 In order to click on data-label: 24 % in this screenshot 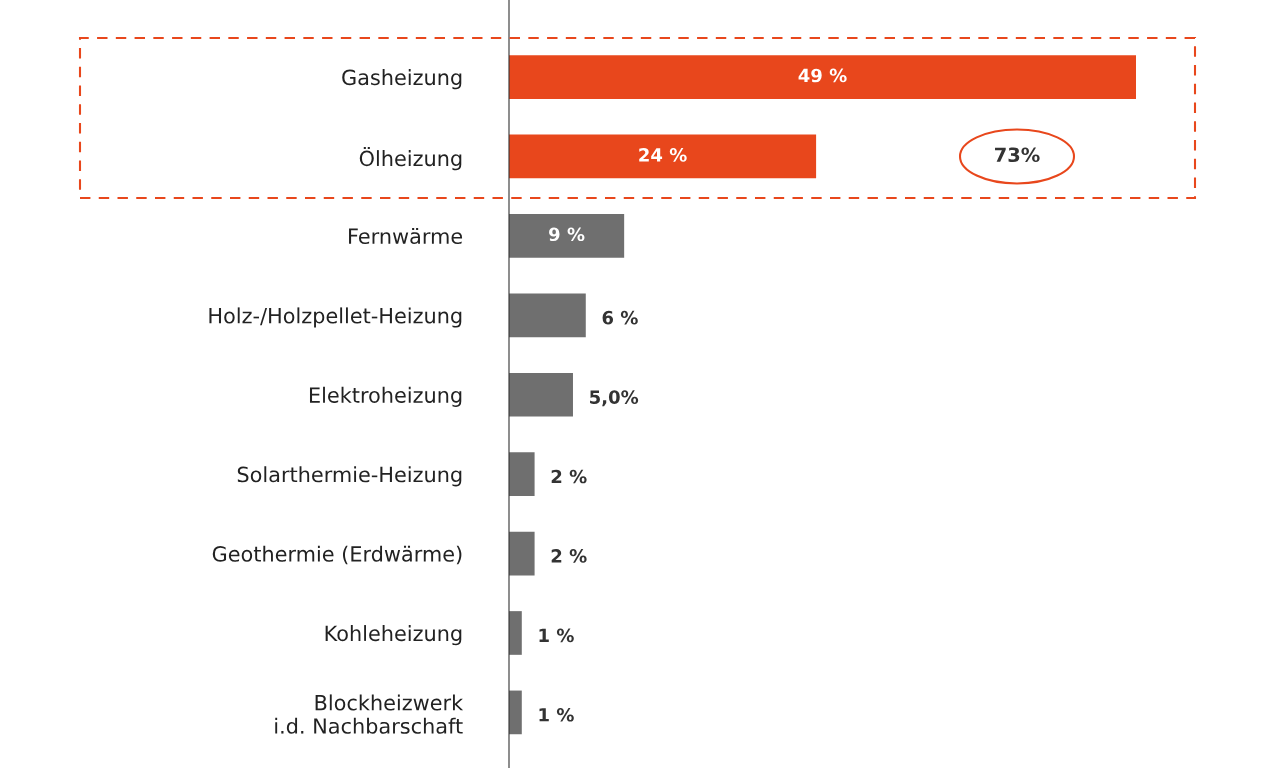, I will do `click(663, 155)`.